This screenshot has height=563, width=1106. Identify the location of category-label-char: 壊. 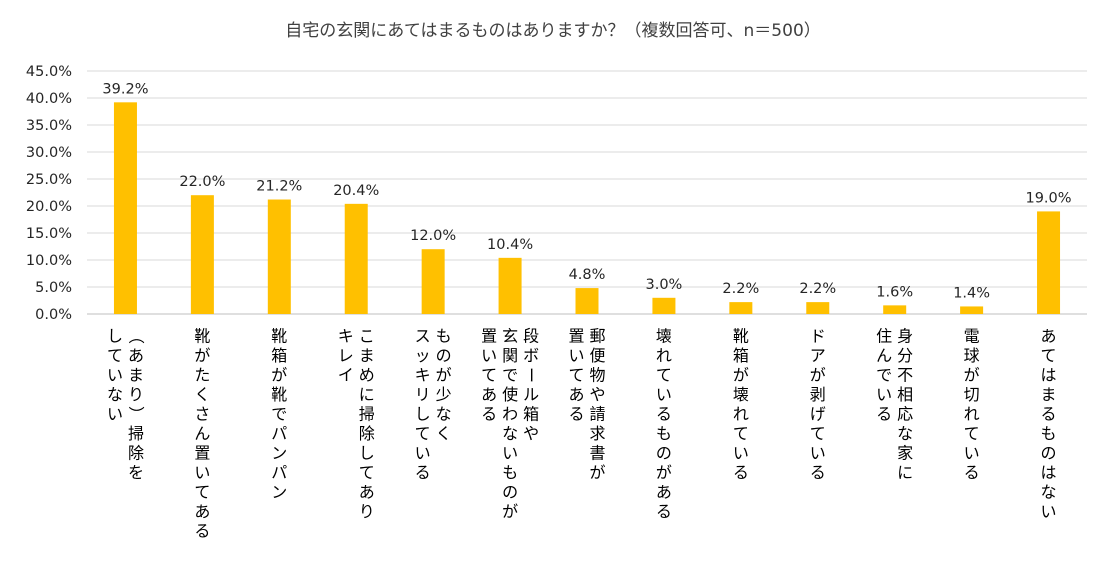
(741, 394).